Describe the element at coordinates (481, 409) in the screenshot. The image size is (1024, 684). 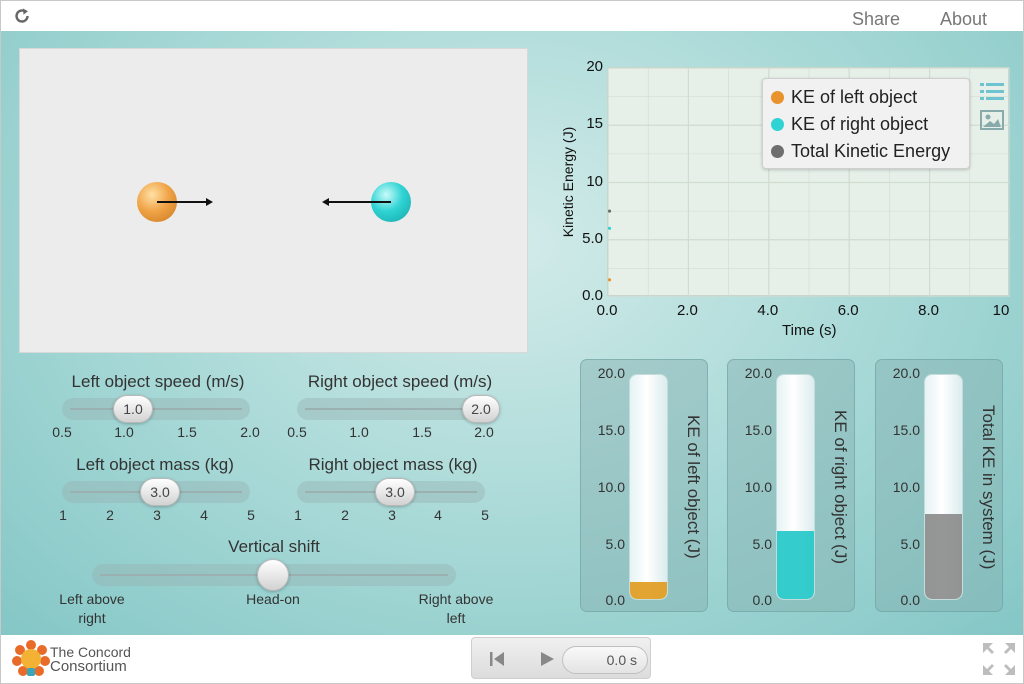
I see `right-speed-handle: 2.0` at that location.